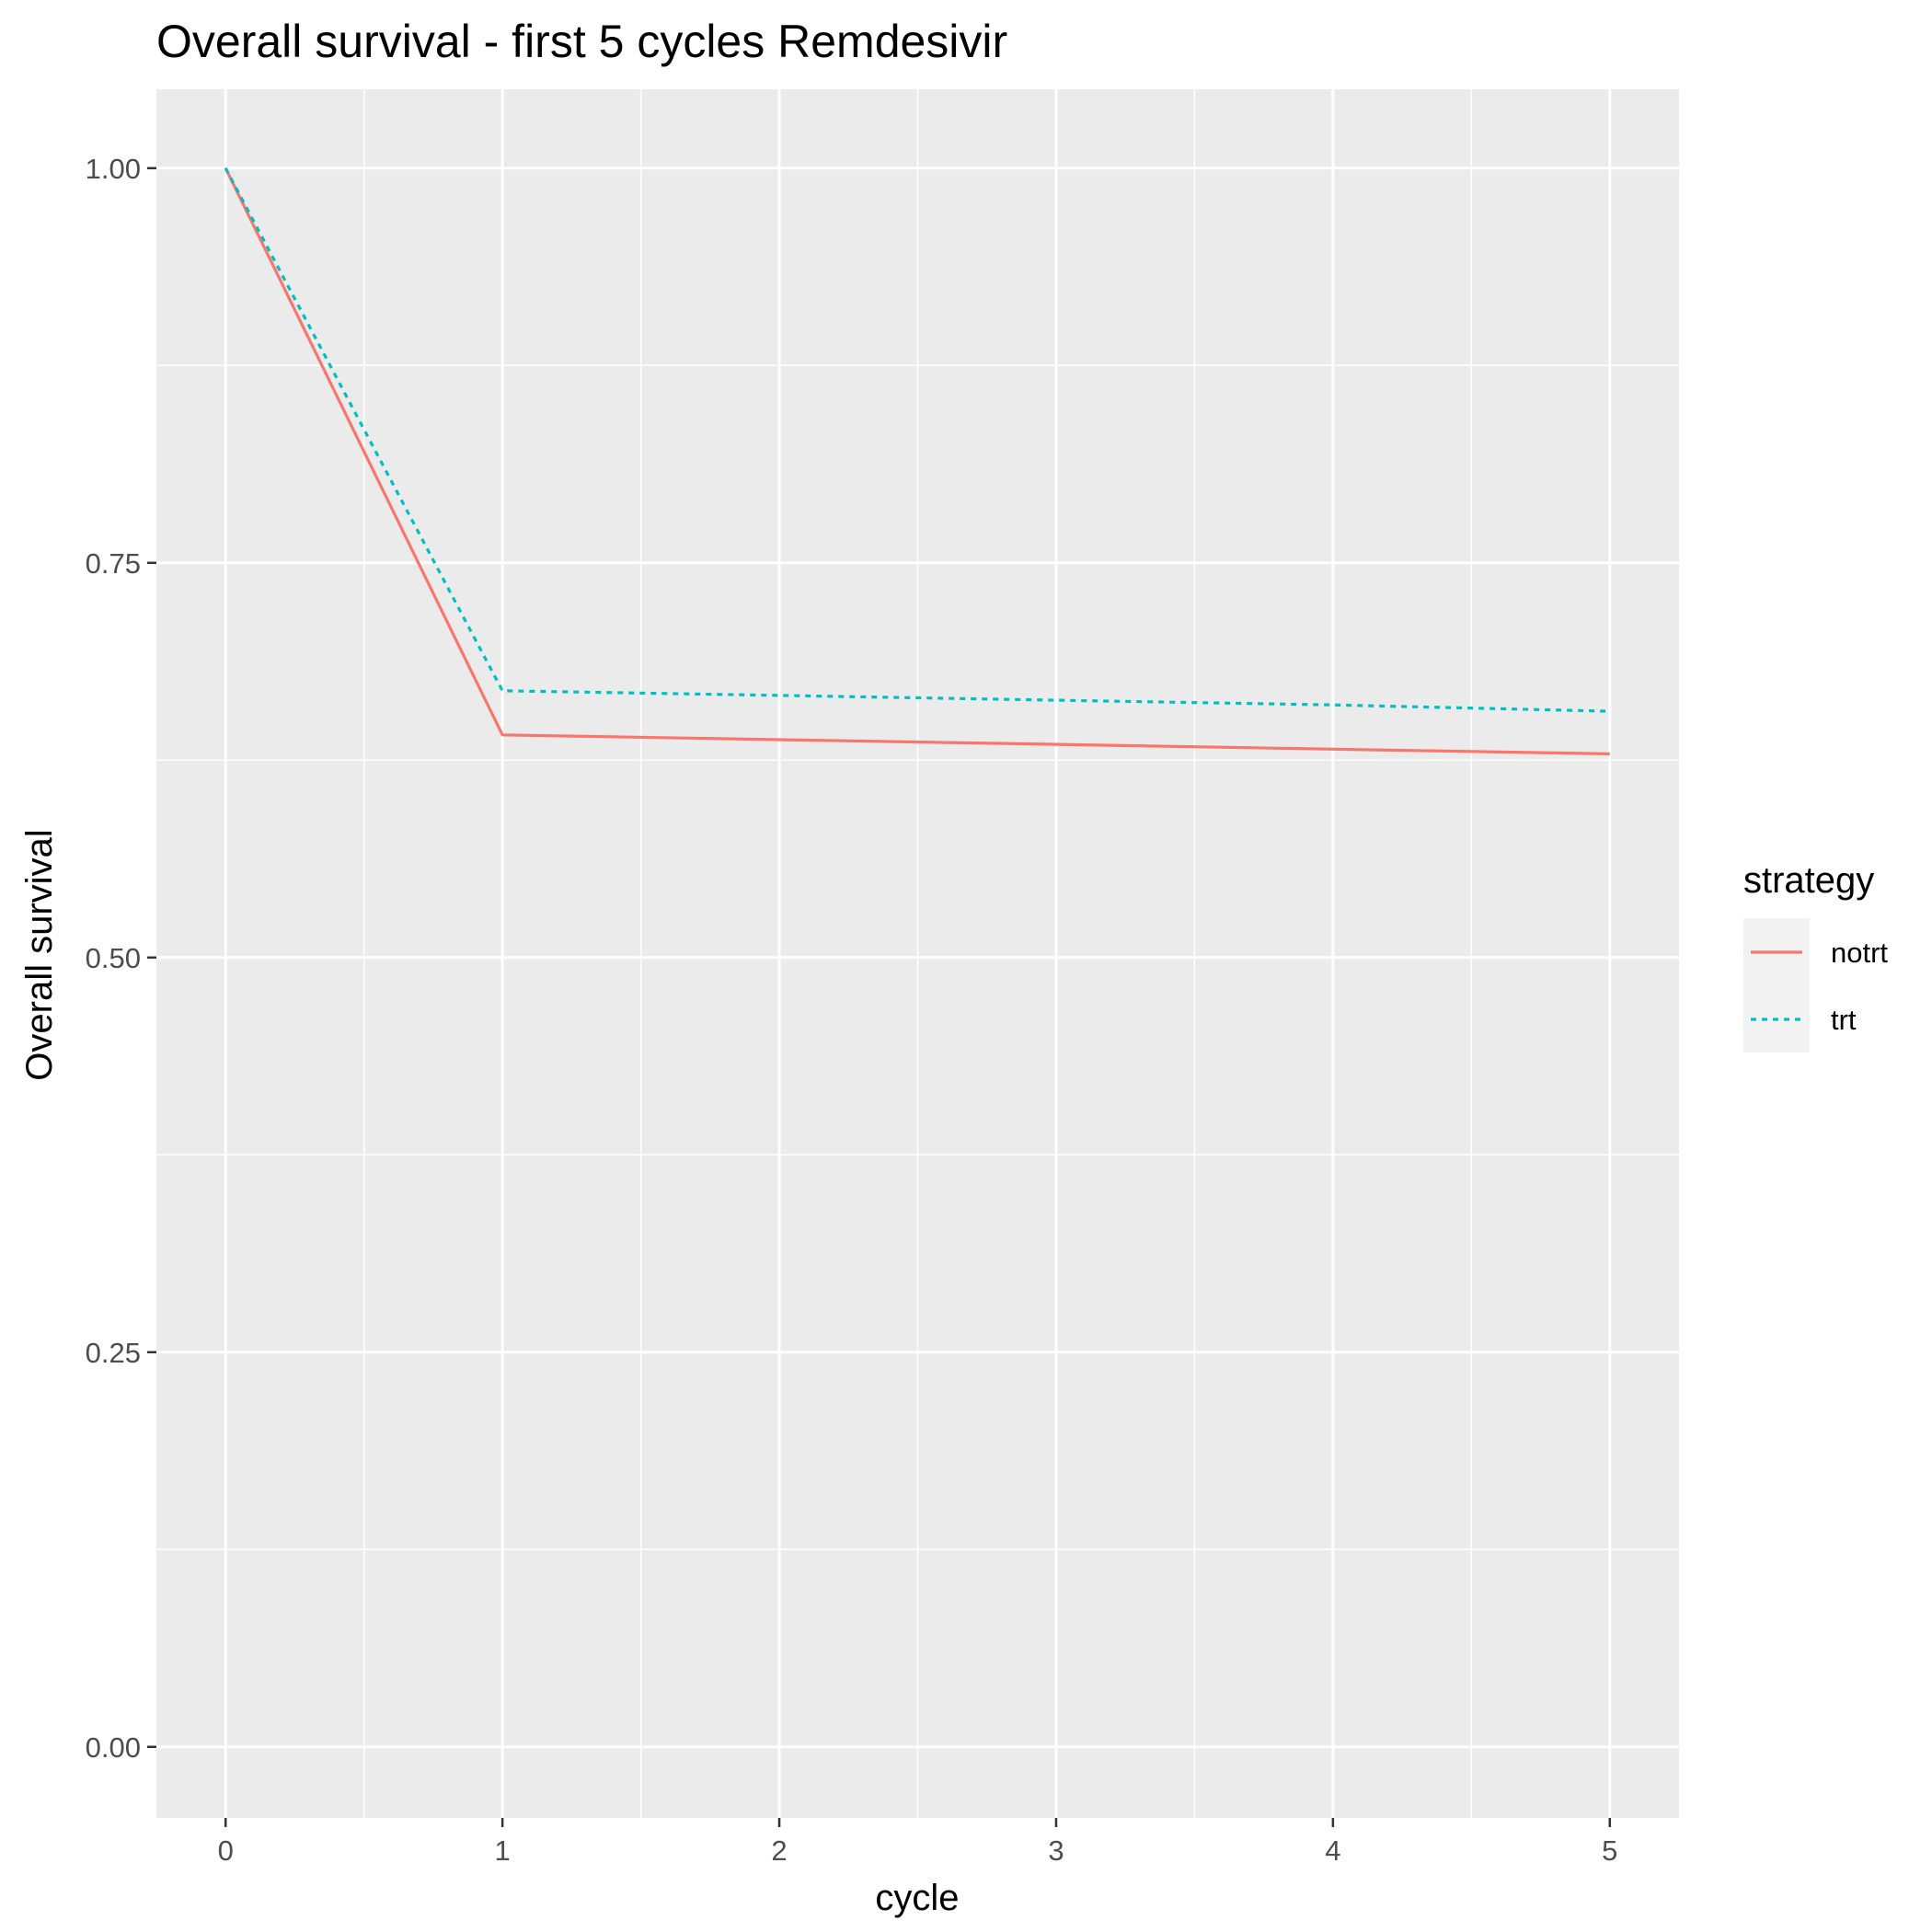 This screenshot has width=1932, height=1932. What do you see at coordinates (1815, 956) in the screenshot?
I see `legend: strategy notrt trt` at bounding box center [1815, 956].